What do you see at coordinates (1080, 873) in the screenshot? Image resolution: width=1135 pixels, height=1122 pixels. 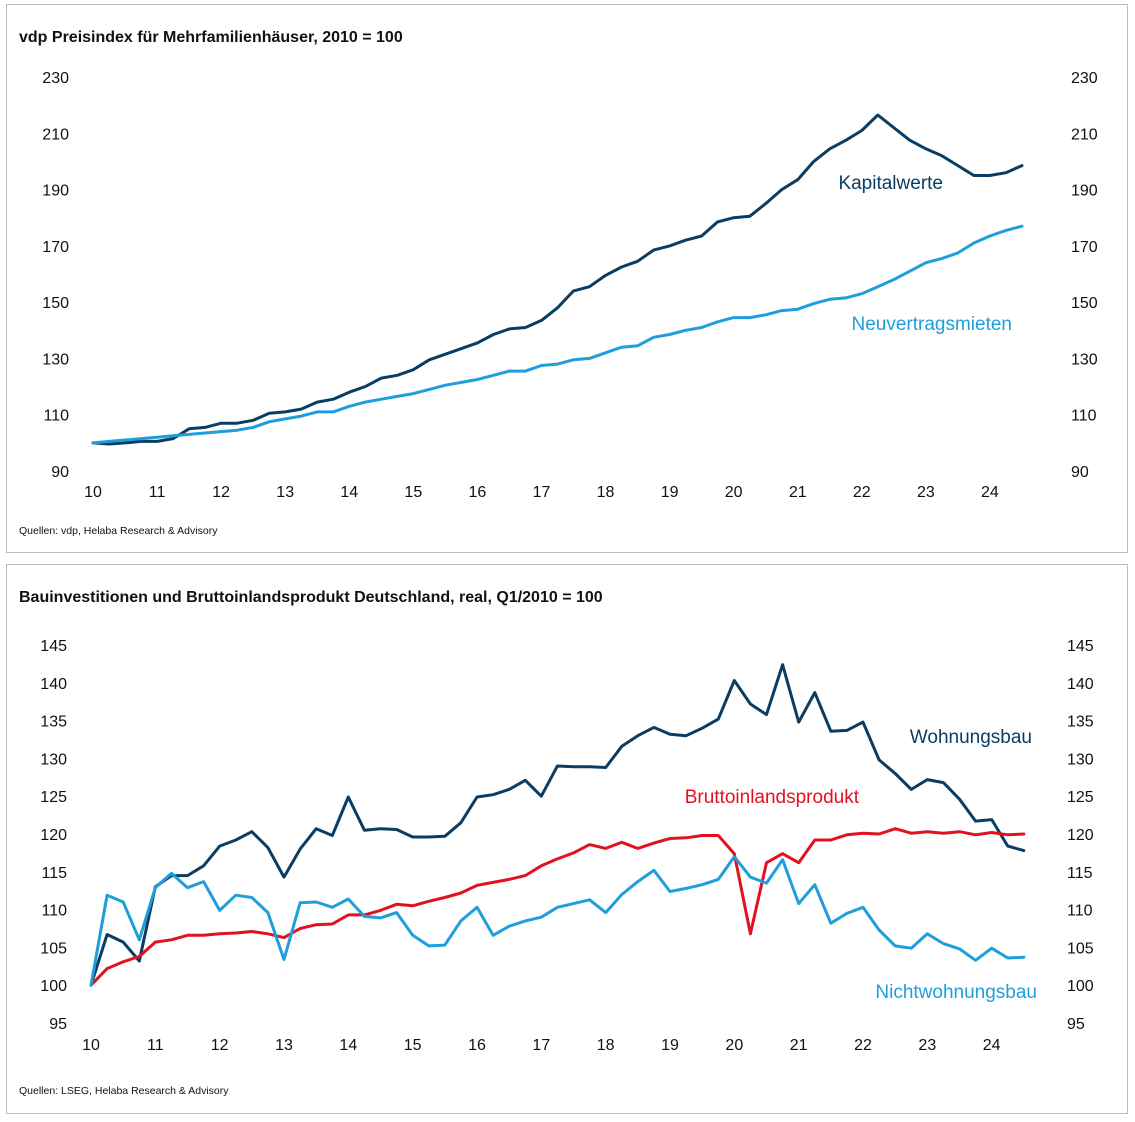 I see `y-tick-label-right: 115` at bounding box center [1080, 873].